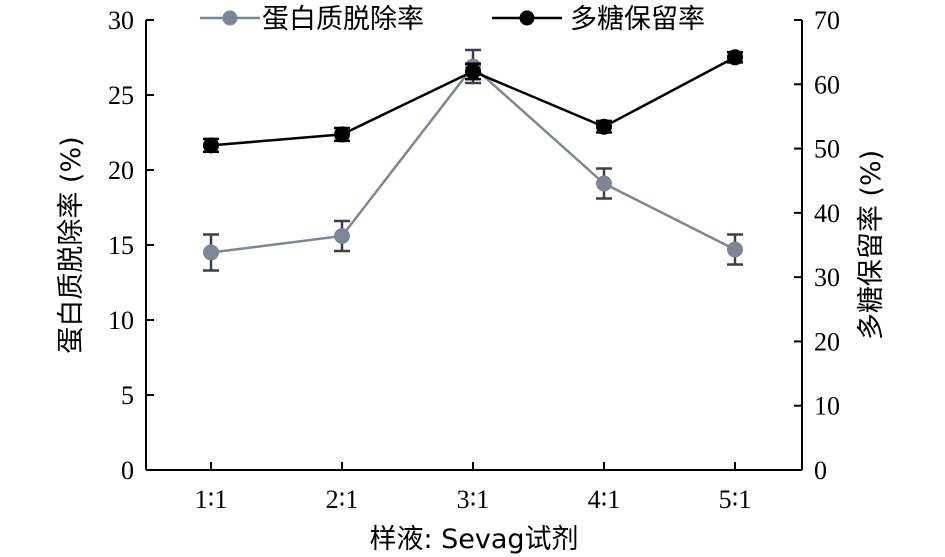 This screenshot has height=557, width=945. What do you see at coordinates (121, 320) in the screenshot?
I see `left-y-tick-label: 10` at bounding box center [121, 320].